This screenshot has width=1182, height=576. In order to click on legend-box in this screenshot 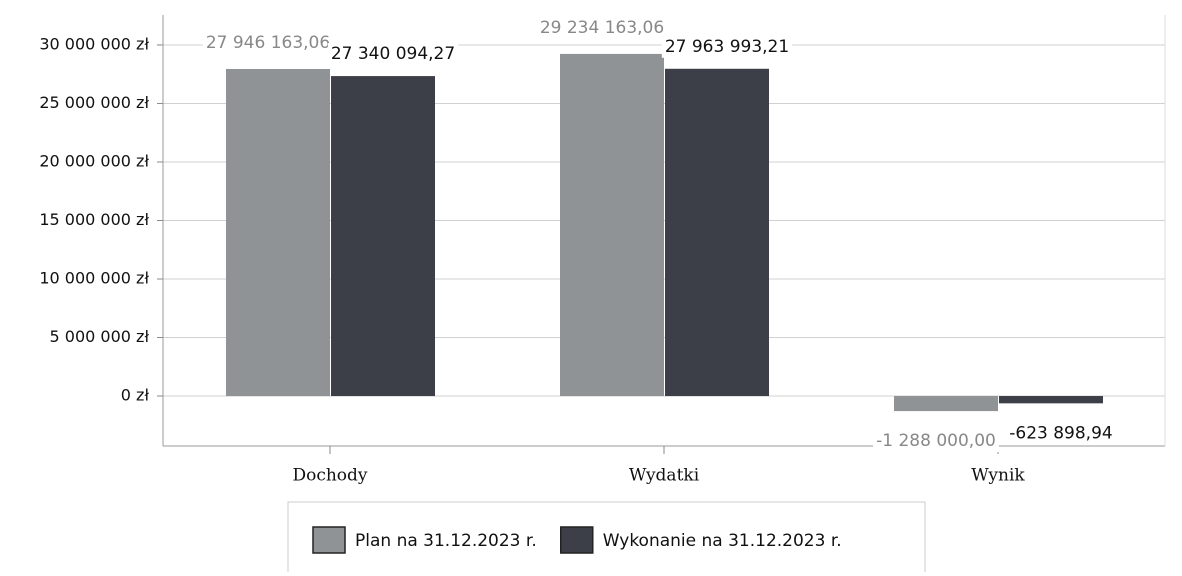, I will do `click(606, 538)`.